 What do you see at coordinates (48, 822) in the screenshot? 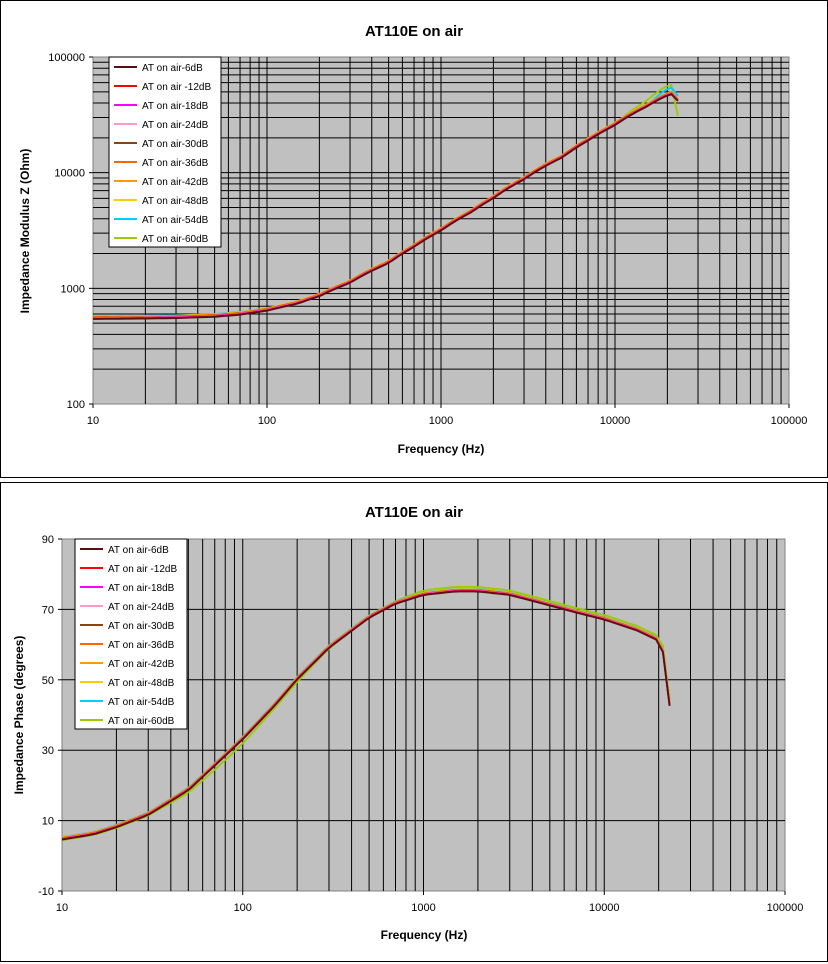
I see `y-tick-label: 10` at bounding box center [48, 822].